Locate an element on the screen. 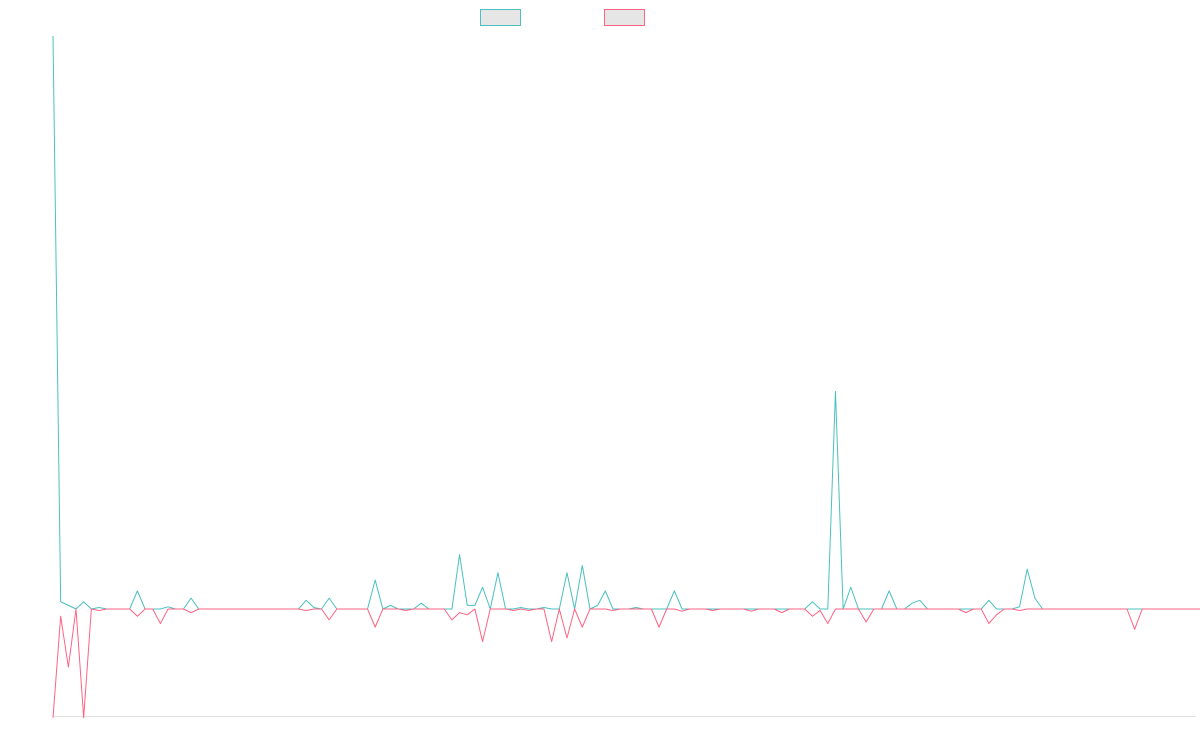  legend is located at coordinates (562, 17).